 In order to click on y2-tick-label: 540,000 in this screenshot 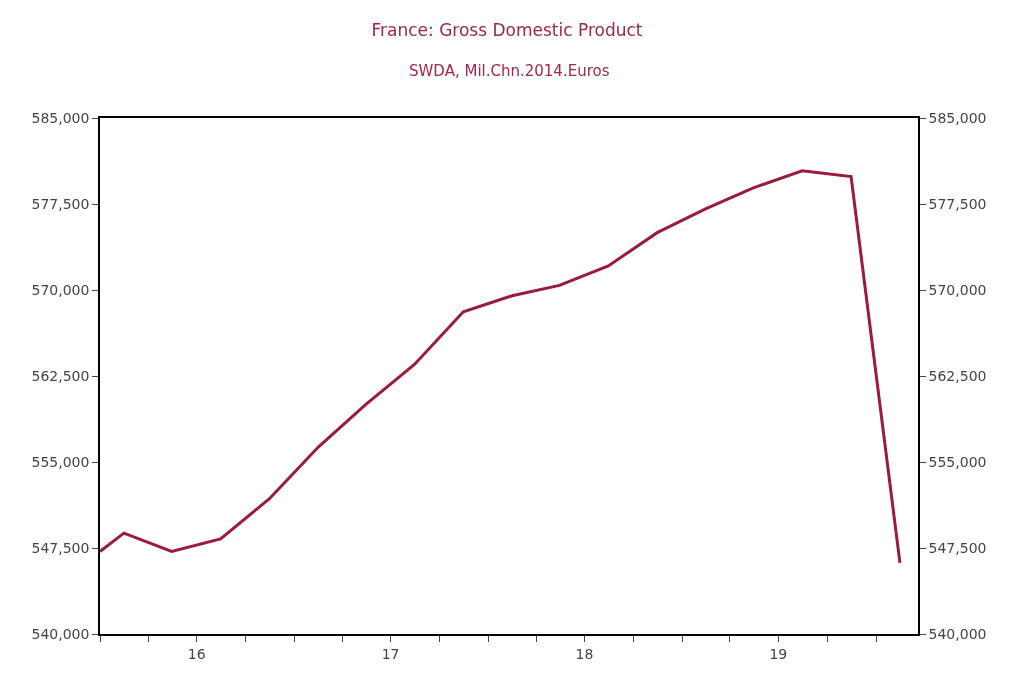, I will do `click(957, 633)`.